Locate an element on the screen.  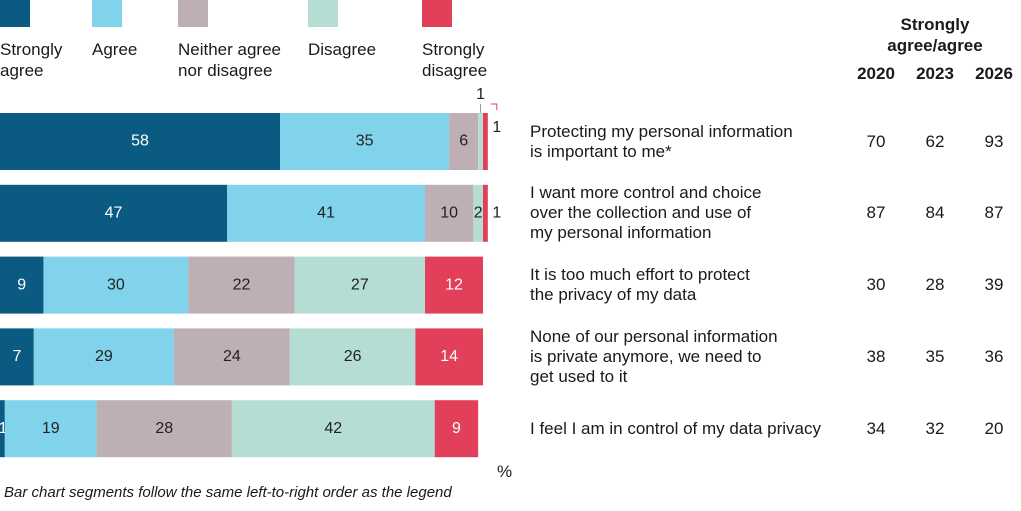
unit-label: % is located at coordinates (505, 471).